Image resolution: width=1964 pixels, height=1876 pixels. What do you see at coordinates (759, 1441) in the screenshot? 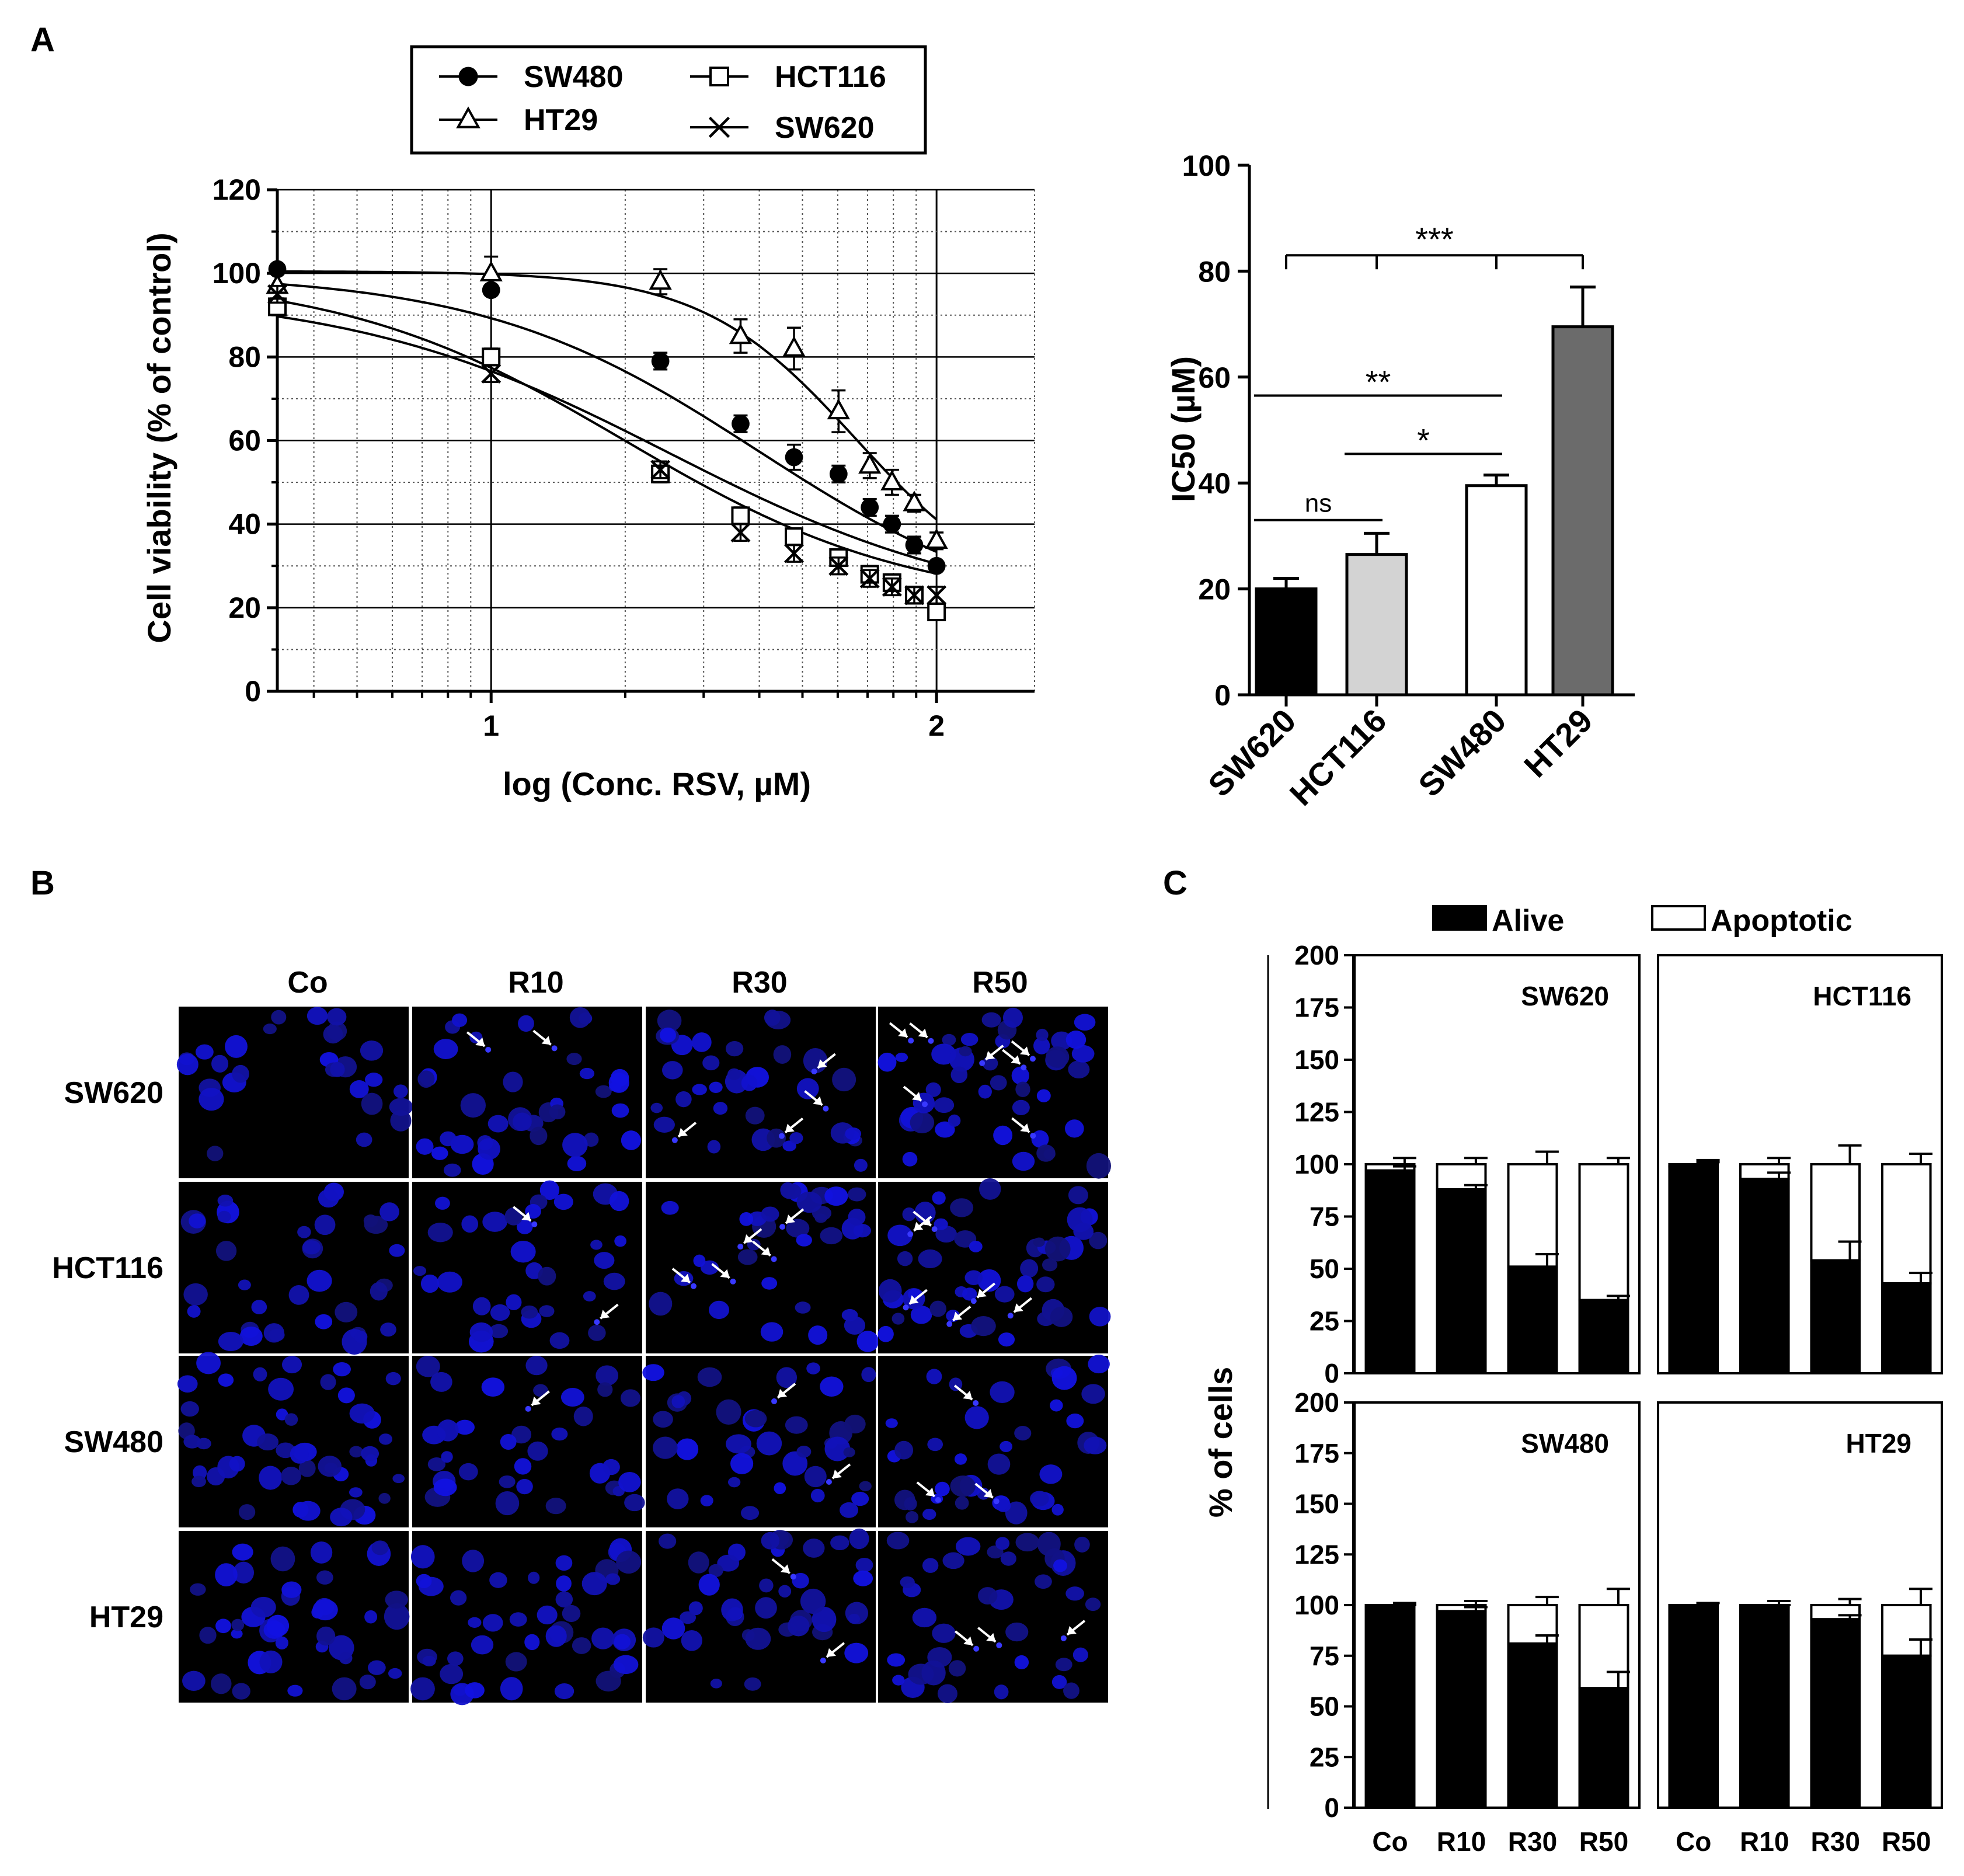
I see `micrograph-sw480-r30` at bounding box center [759, 1441].